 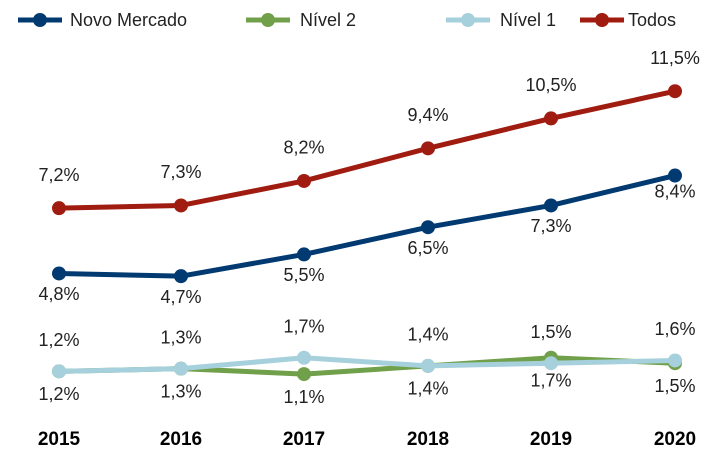 I want to click on legend-label: Nível 2, so click(x=328, y=20).